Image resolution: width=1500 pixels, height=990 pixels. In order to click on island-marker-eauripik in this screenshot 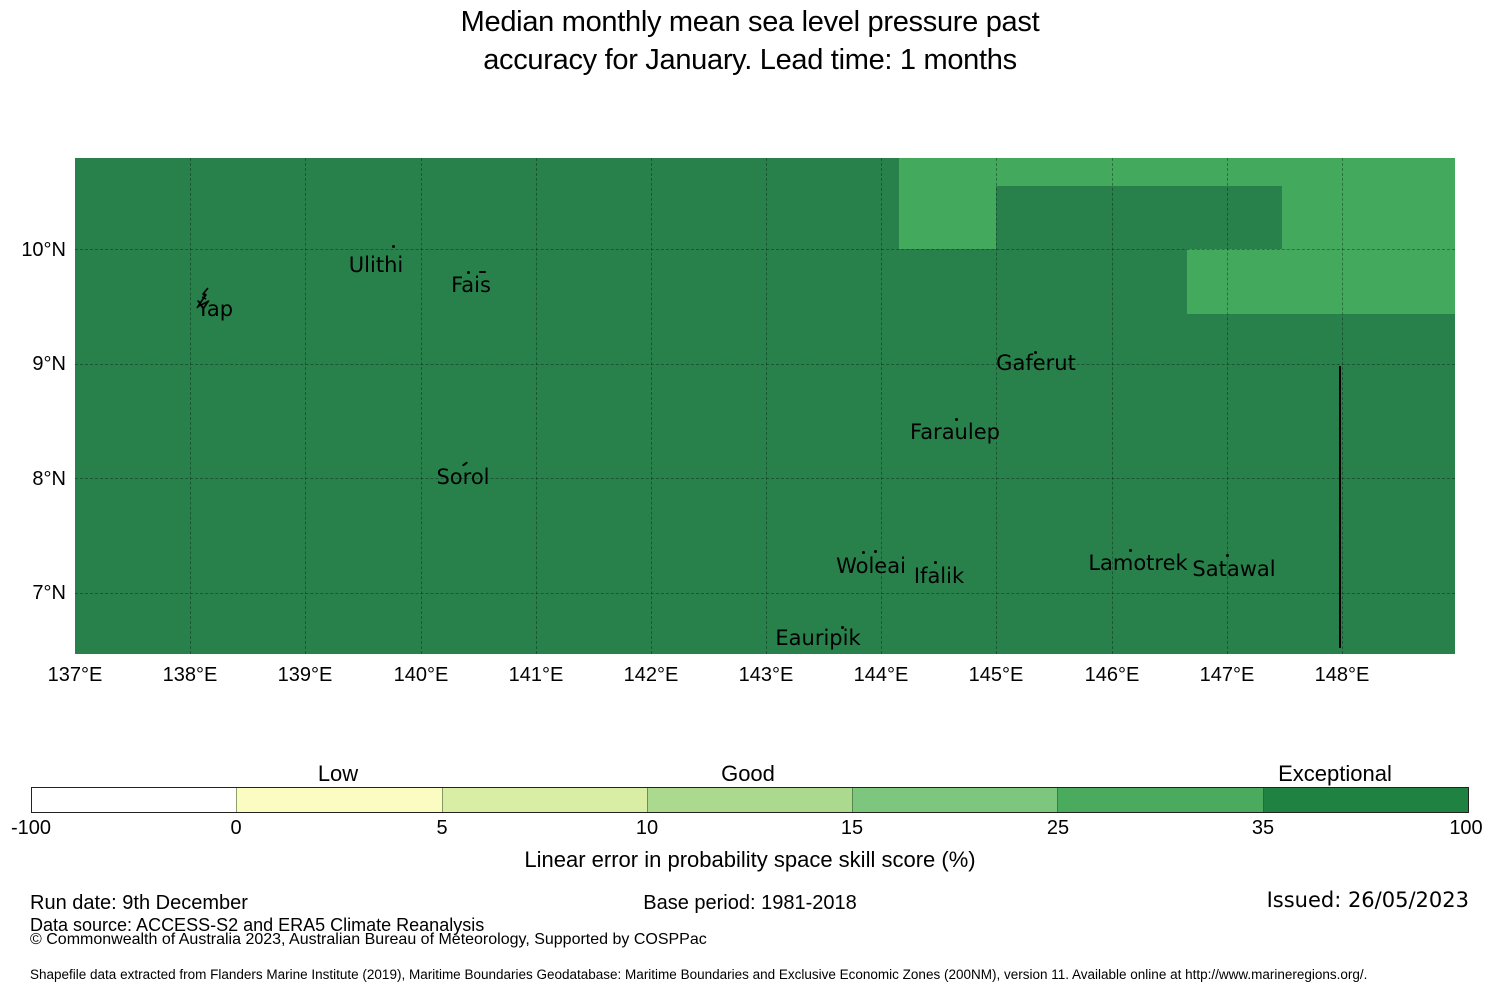, I will do `click(842, 627)`.